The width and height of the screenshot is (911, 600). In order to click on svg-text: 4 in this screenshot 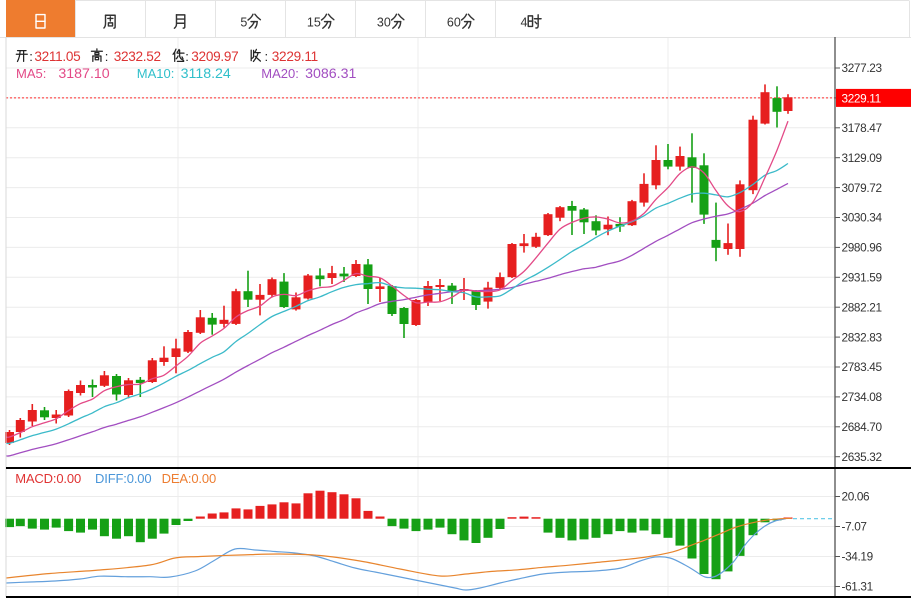, I will do `click(524, 23)`.